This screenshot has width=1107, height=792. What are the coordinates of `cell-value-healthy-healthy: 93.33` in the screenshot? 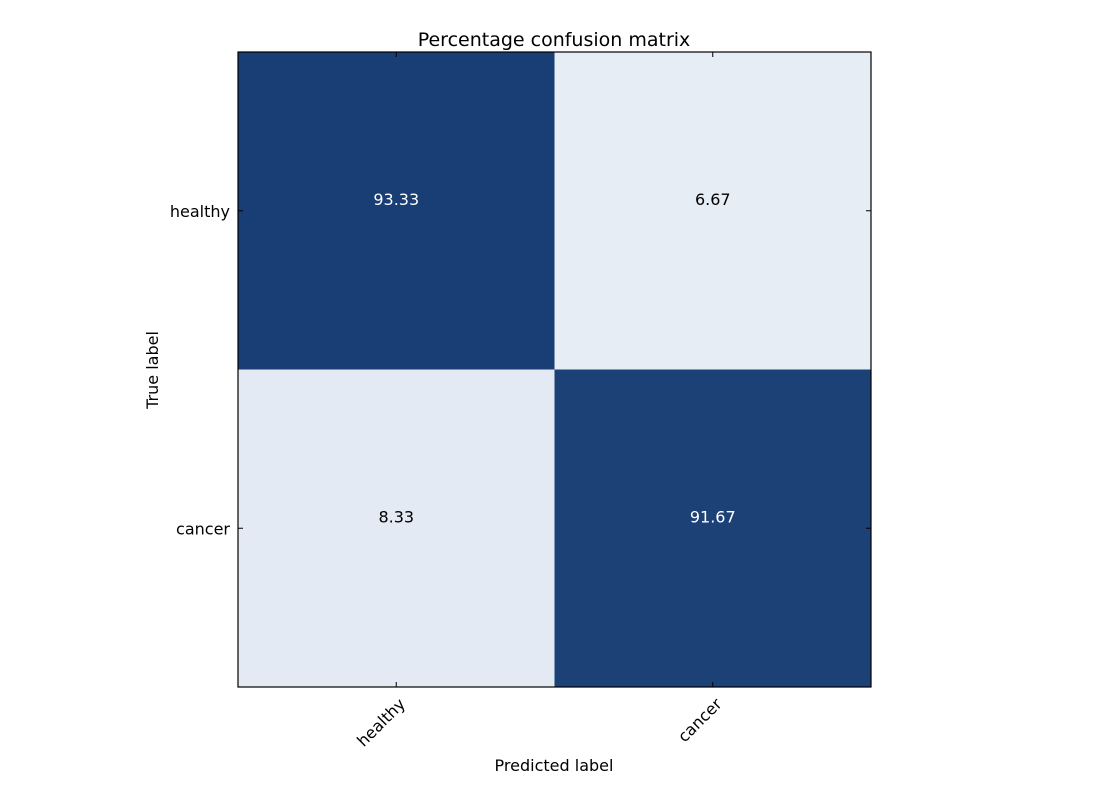 It's located at (396, 199).